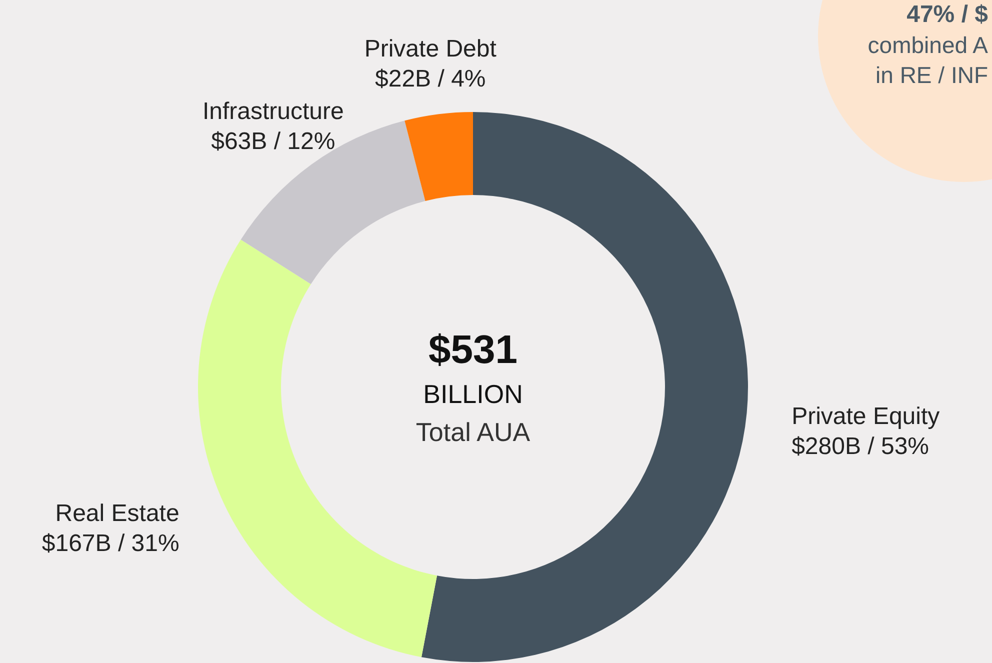 This screenshot has height=663, width=992. What do you see at coordinates (273, 111) in the screenshot?
I see `slice-label: Infrastructure` at bounding box center [273, 111].